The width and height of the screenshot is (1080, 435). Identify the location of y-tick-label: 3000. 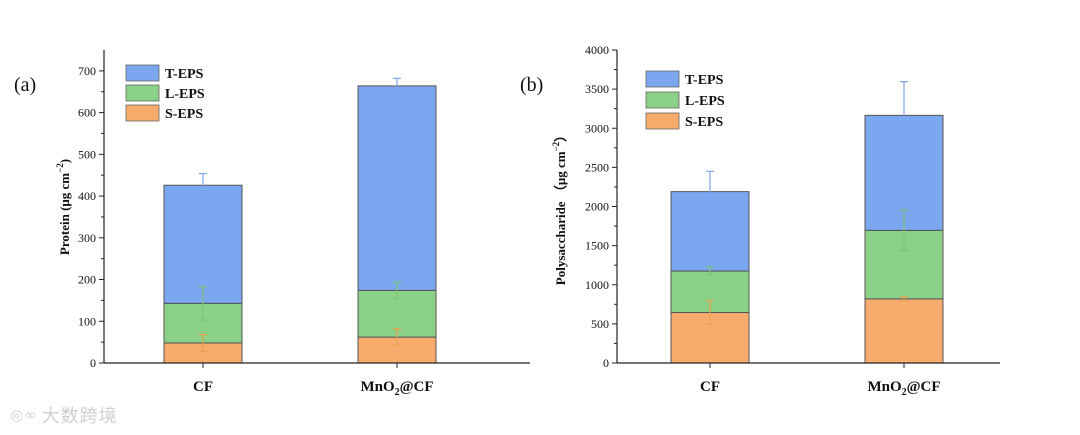
(597, 128).